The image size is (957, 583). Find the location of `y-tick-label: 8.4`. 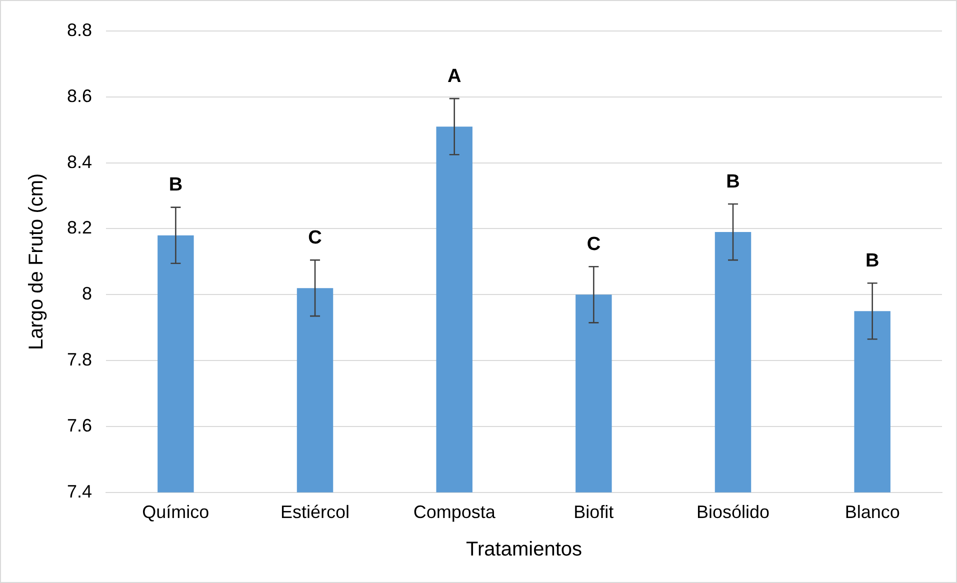

y-tick-label: 8.4 is located at coordinates (79, 162).